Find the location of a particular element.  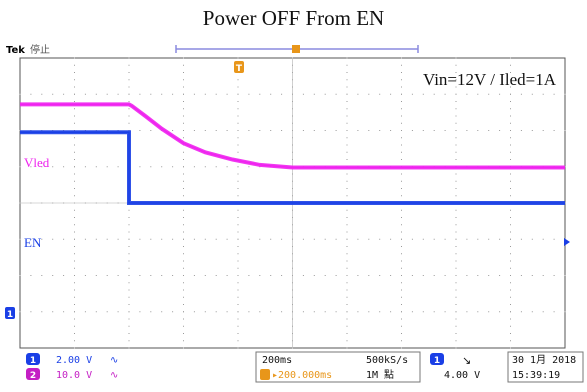

time: 15:39:19 is located at coordinates (536, 375).